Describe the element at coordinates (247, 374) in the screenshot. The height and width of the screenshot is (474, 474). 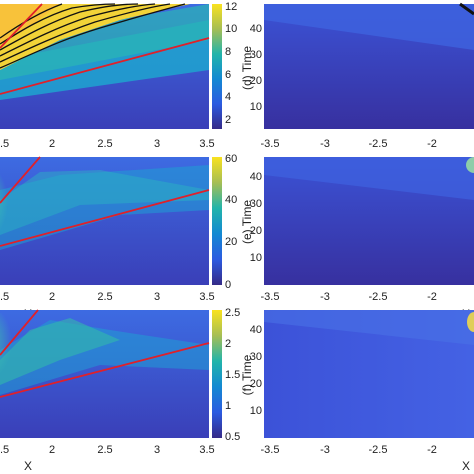
I see `y-axis-label: (f) Time` at that location.